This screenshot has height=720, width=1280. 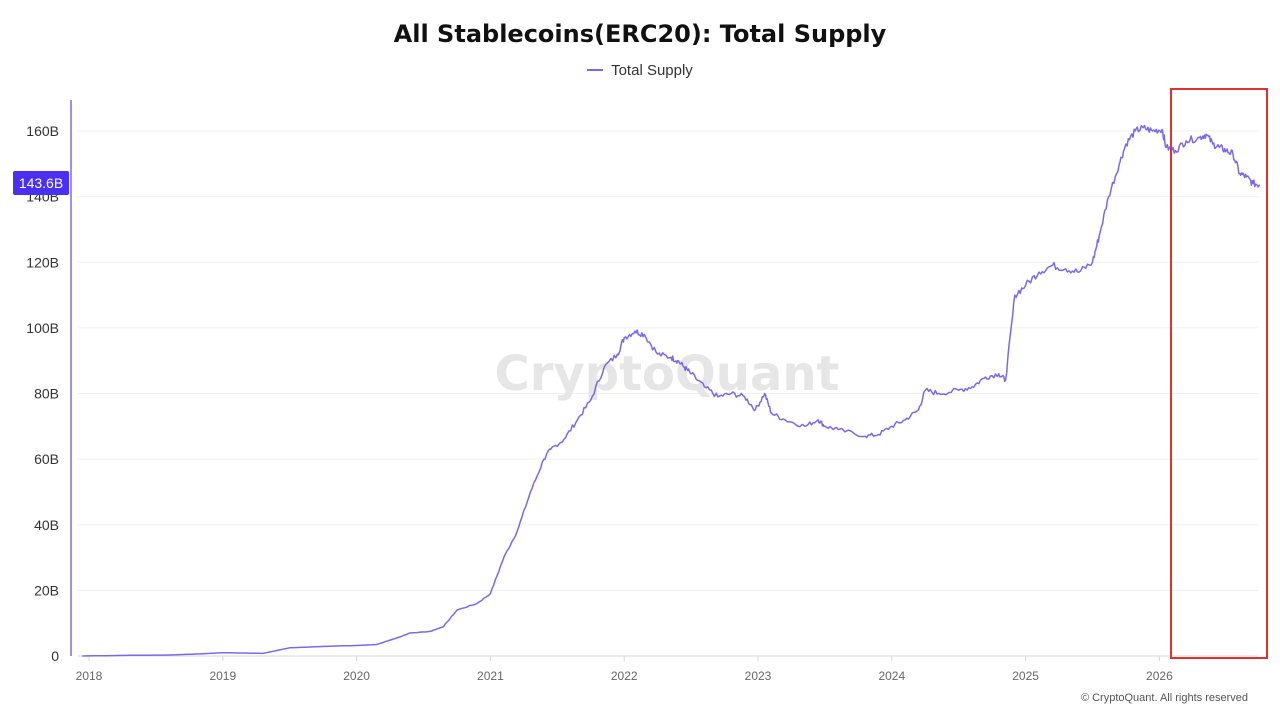 I want to click on x-tick-label: 2022, so click(x=624, y=676).